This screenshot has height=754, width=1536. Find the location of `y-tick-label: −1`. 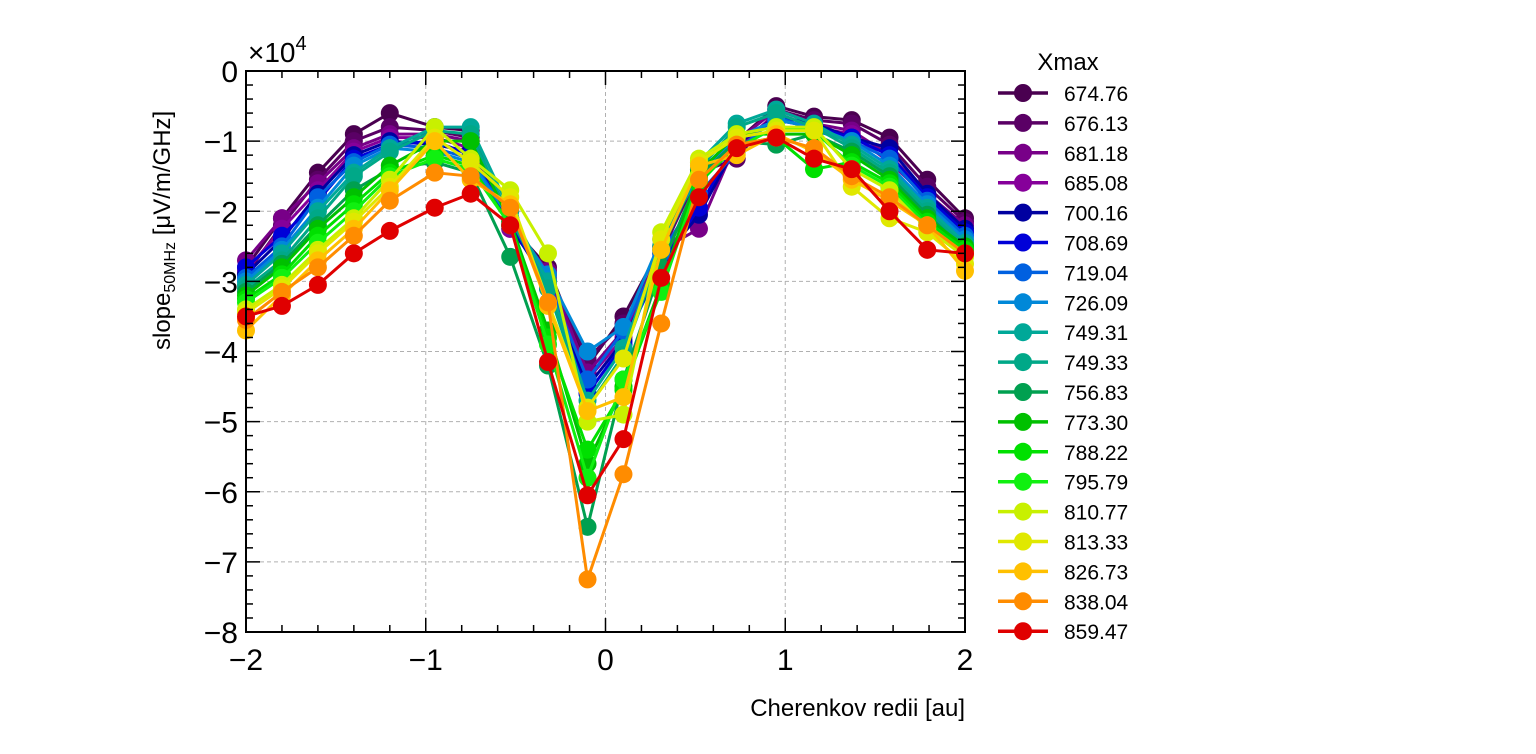

y-tick-label: −1 is located at coordinates (221, 142).